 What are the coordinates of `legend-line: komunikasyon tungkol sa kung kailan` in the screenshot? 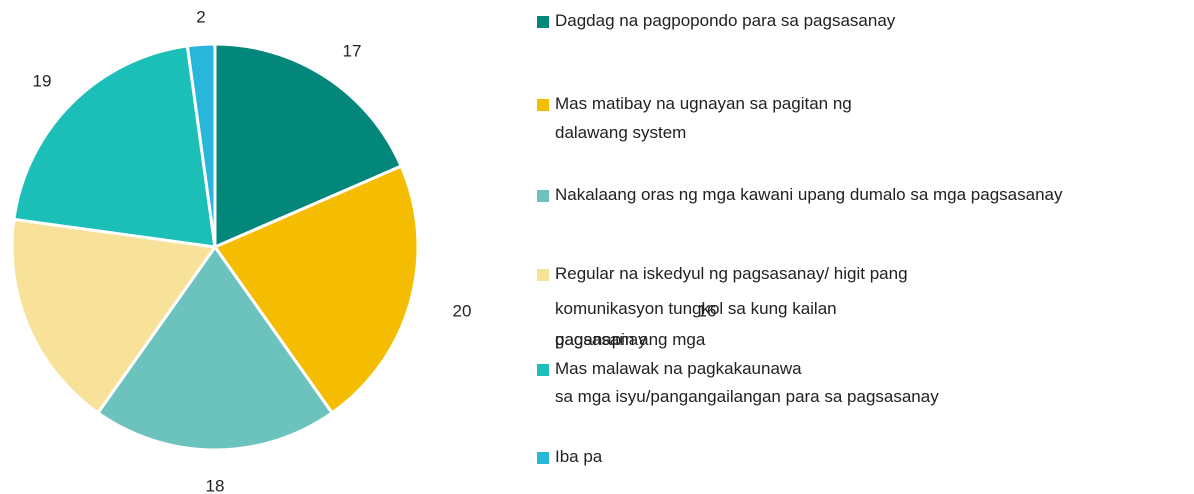 It's located at (698, 308).